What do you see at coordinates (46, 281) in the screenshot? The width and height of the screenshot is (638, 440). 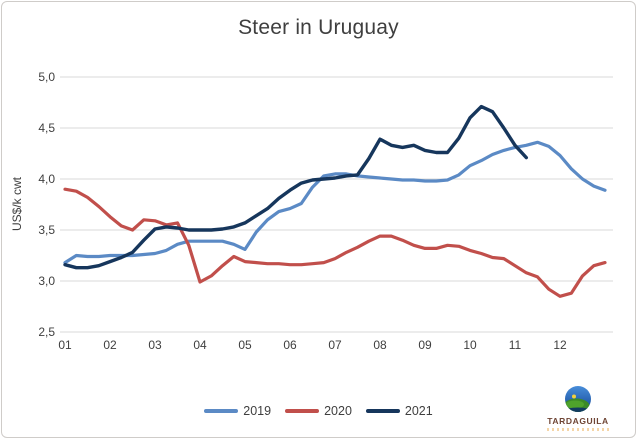 I see `y-tick-label: 3,0` at bounding box center [46, 281].